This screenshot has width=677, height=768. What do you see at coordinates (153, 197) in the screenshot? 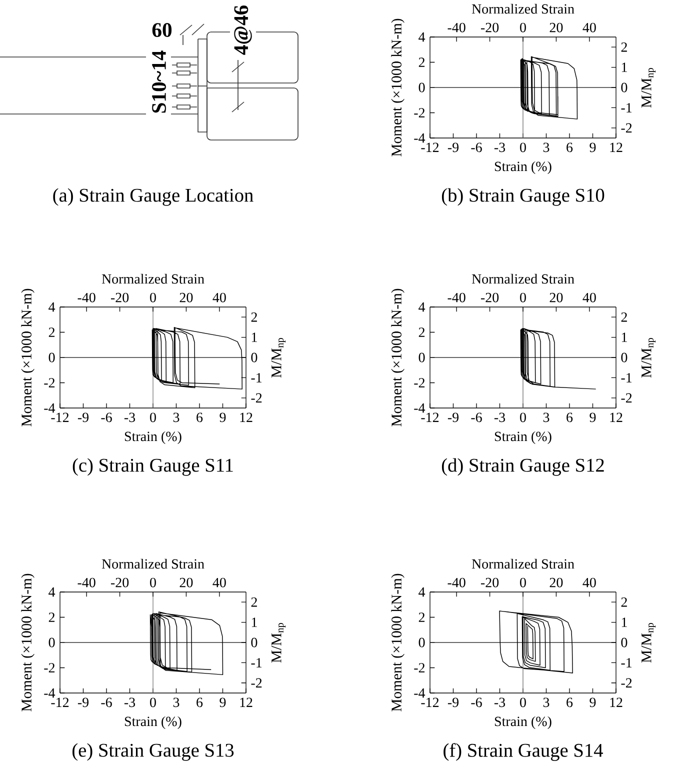
I see `text: (a) Strain Gauge Location` at bounding box center [153, 197].